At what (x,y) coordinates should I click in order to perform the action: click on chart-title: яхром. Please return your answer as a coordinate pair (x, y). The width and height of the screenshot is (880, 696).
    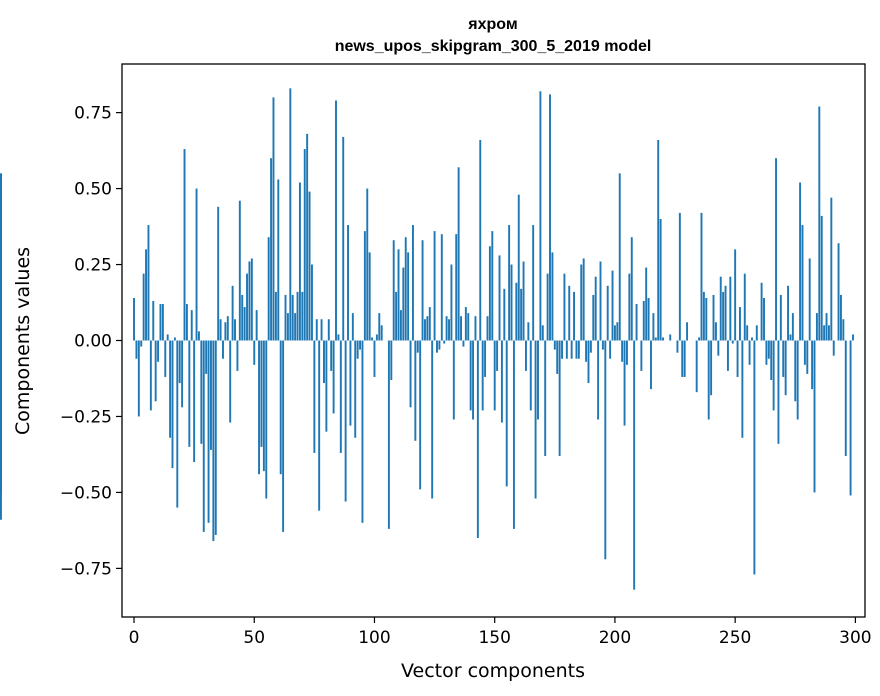
    Looking at the image, I should click on (492, 24).